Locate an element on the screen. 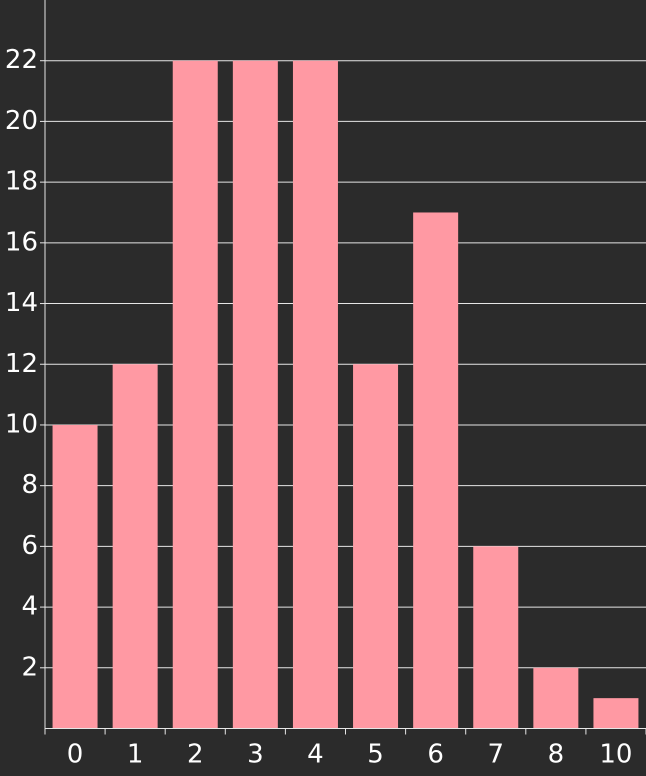  y-tick-label: 14 is located at coordinates (21, 303).